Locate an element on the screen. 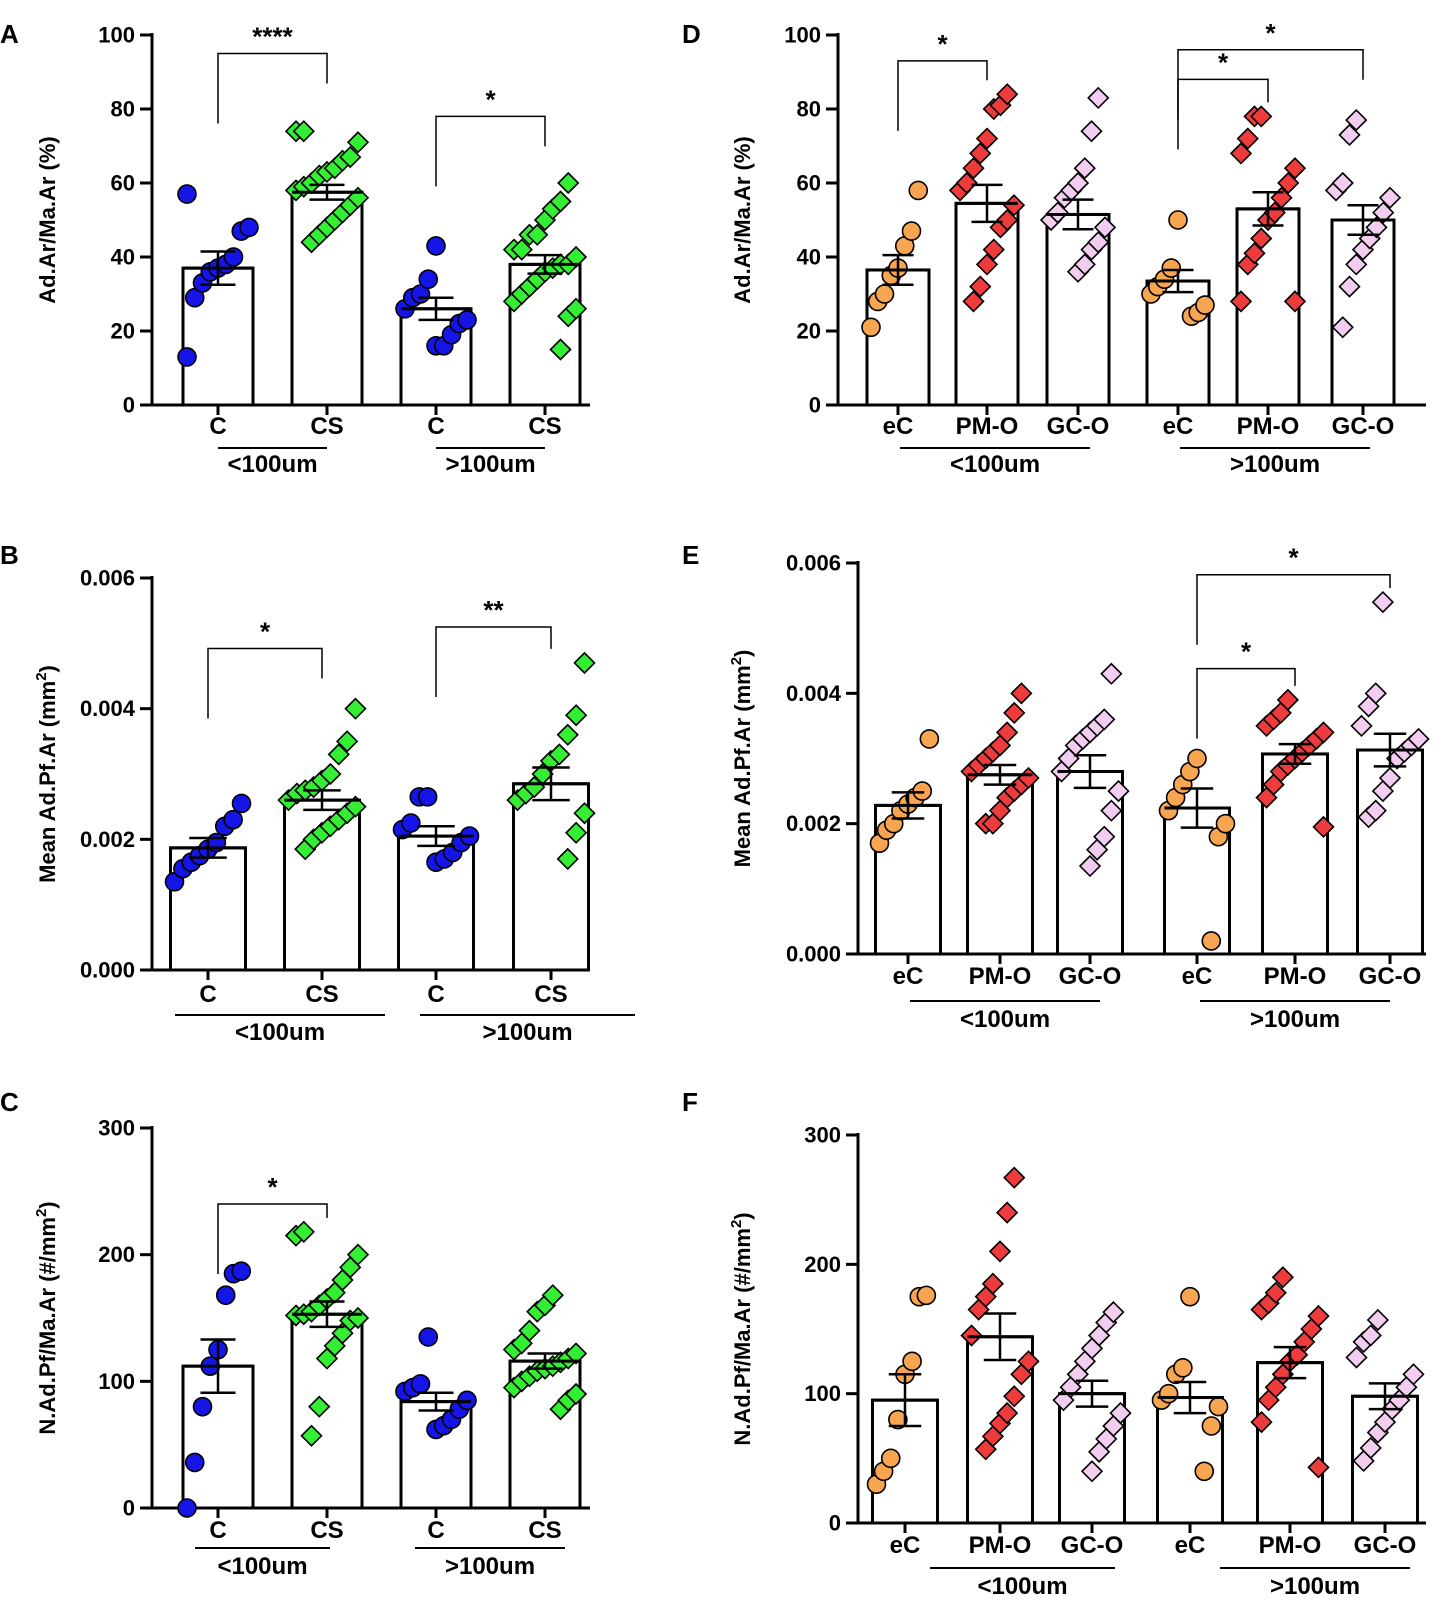 The image size is (1446, 1604). y-tick-label: 60 is located at coordinates (123, 183).